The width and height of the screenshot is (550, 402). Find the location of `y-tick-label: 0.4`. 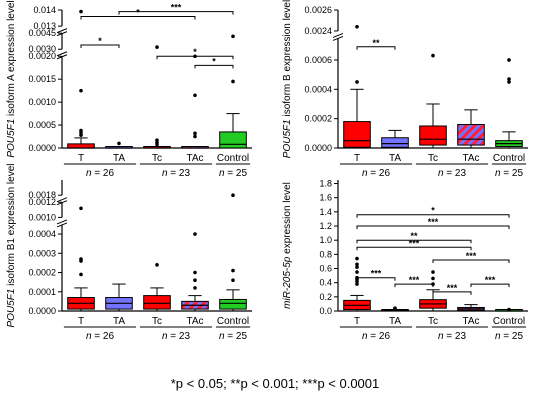

y-tick-label: 0.4 is located at coordinates (325, 283).